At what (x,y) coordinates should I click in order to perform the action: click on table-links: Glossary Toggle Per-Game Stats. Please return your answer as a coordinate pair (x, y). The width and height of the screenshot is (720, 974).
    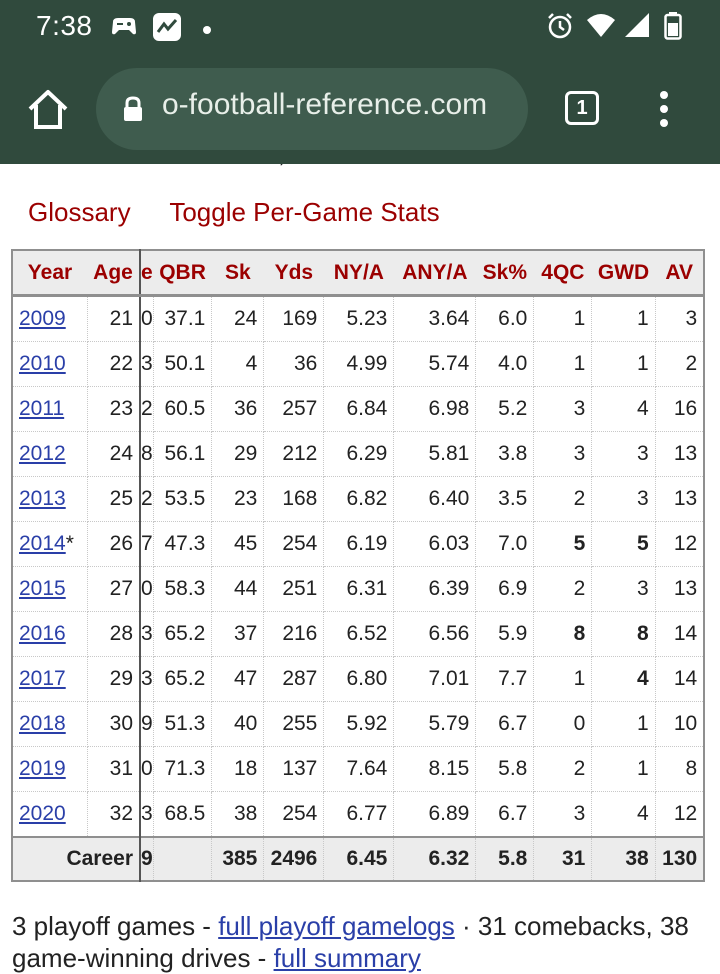
    Looking at the image, I should click on (250, 212).